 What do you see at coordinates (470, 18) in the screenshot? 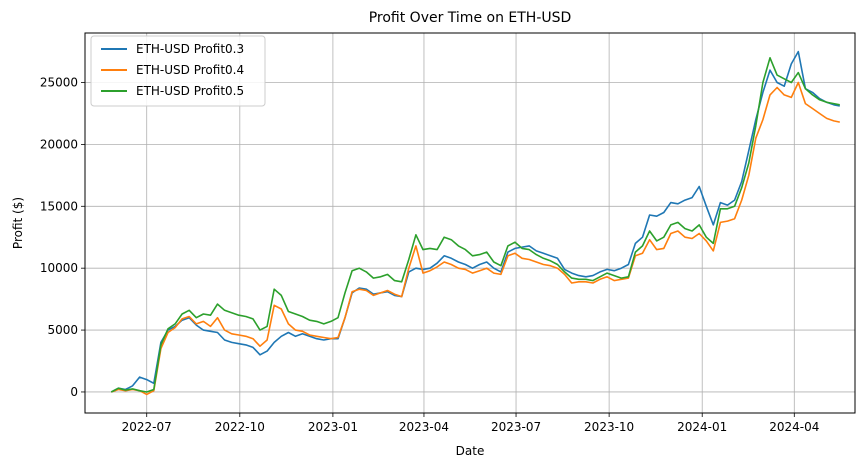
I see `chart-title: Profit Over Time on ETH-USD` at bounding box center [470, 18].